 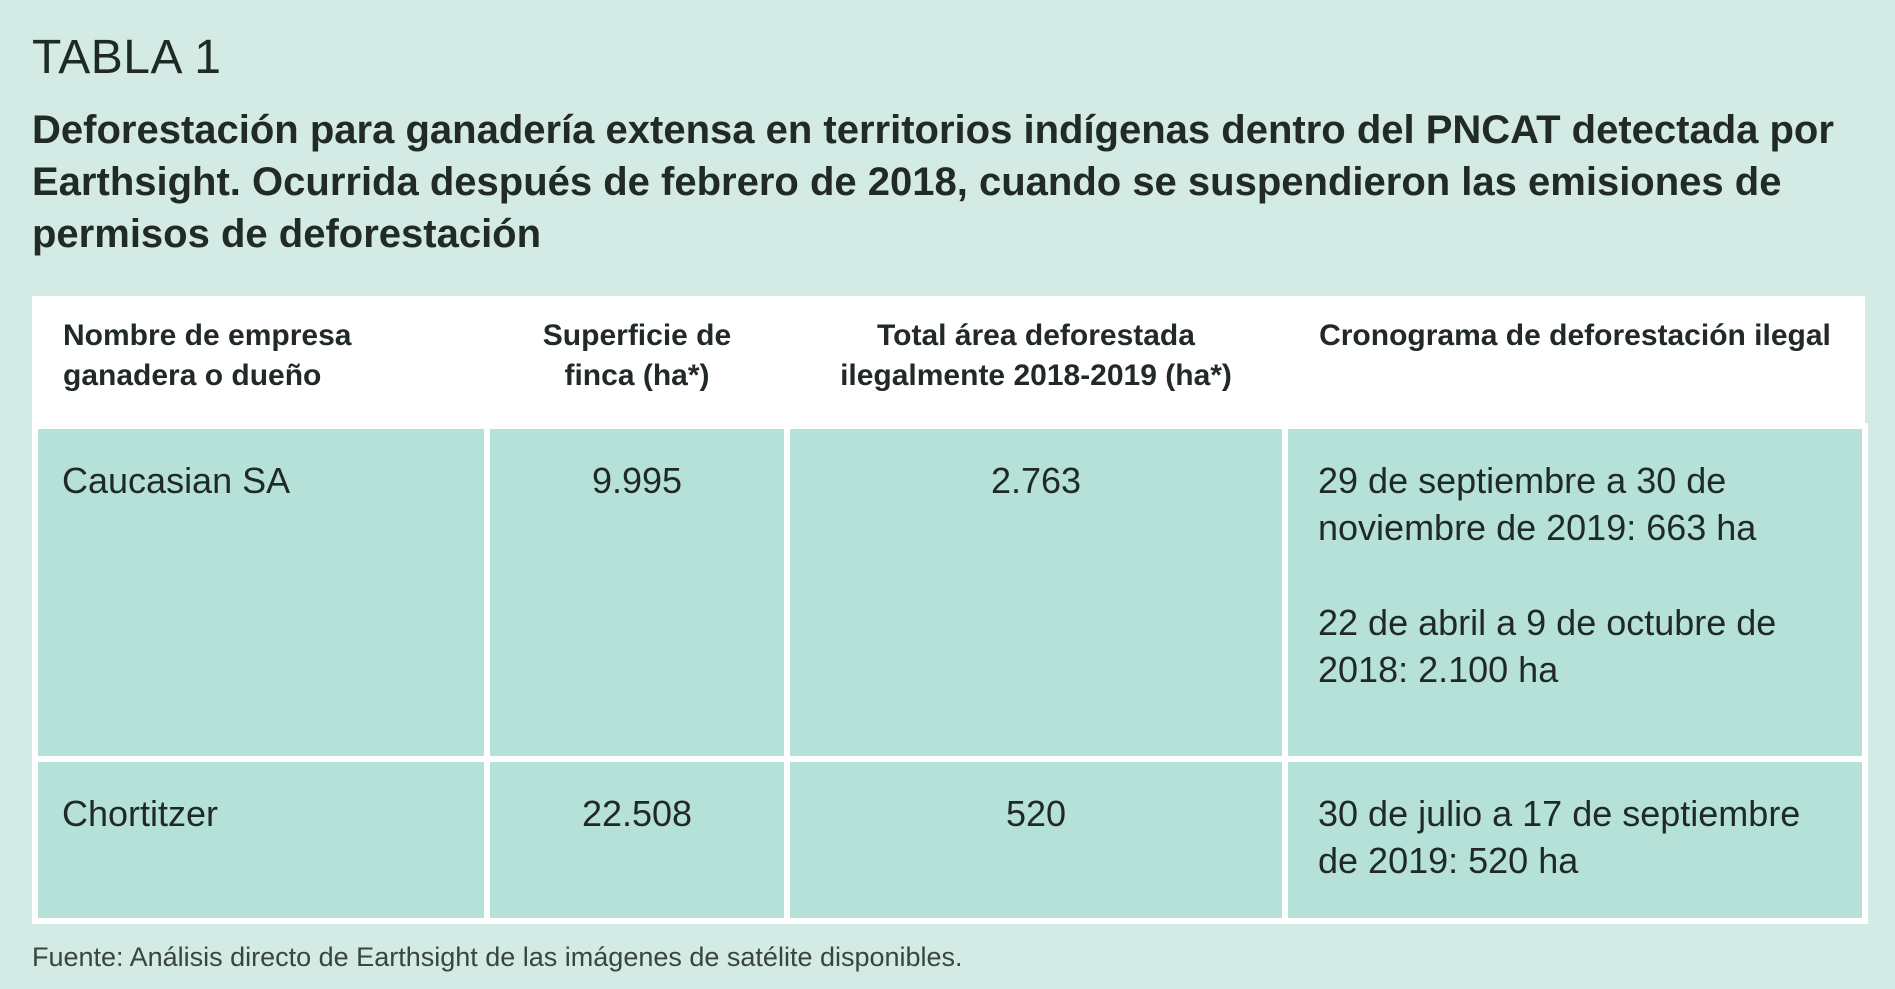 What do you see at coordinates (261, 592) in the screenshot?
I see `cell-owner: Caucasian SA` at bounding box center [261, 592].